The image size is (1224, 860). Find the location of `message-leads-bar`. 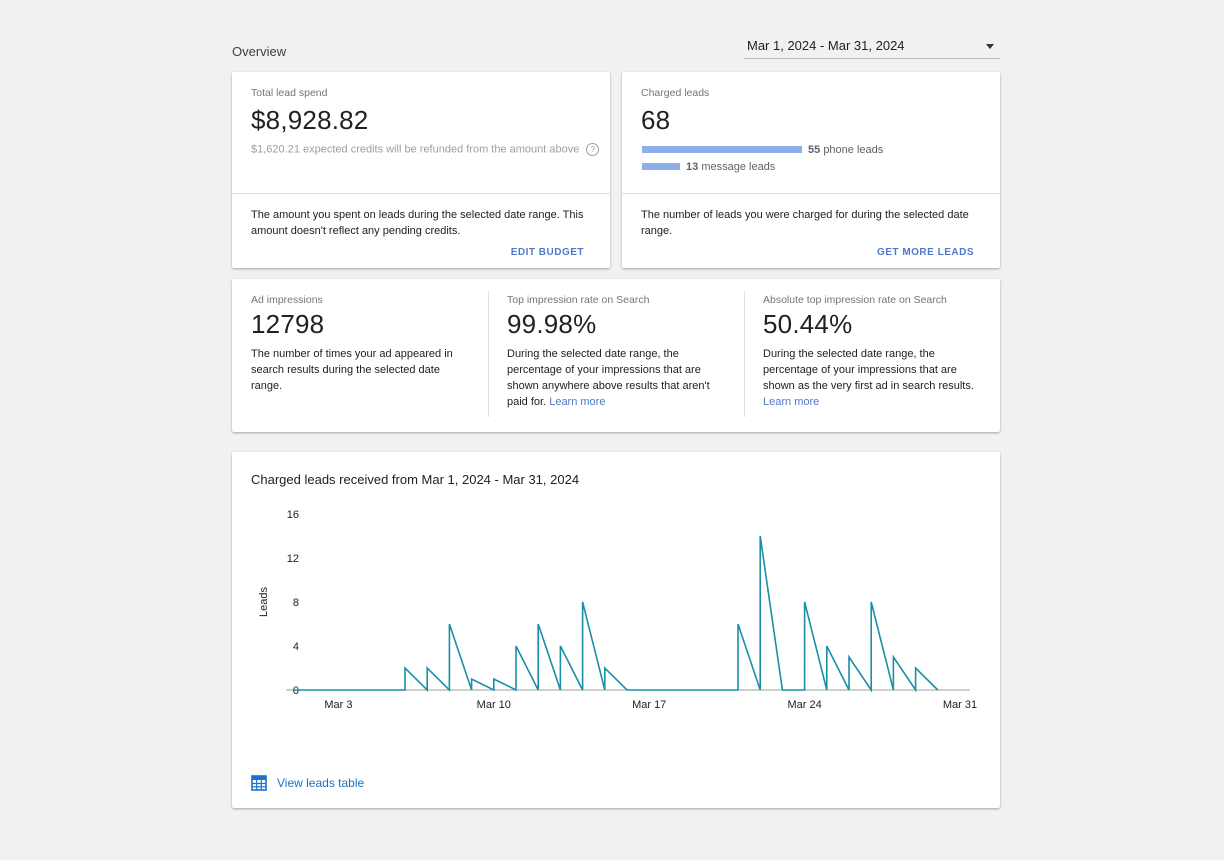

message-leads-bar is located at coordinates (661, 166).